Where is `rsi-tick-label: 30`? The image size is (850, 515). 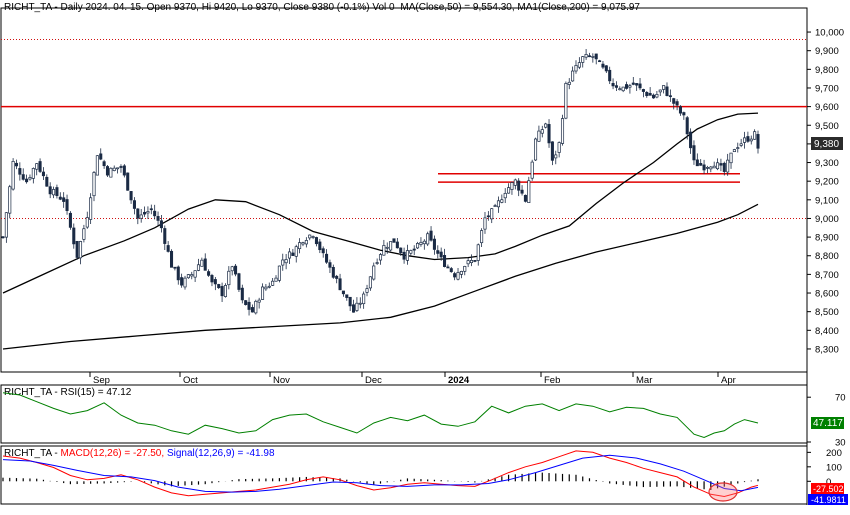 rsi-tick-label: 30 is located at coordinates (840, 443).